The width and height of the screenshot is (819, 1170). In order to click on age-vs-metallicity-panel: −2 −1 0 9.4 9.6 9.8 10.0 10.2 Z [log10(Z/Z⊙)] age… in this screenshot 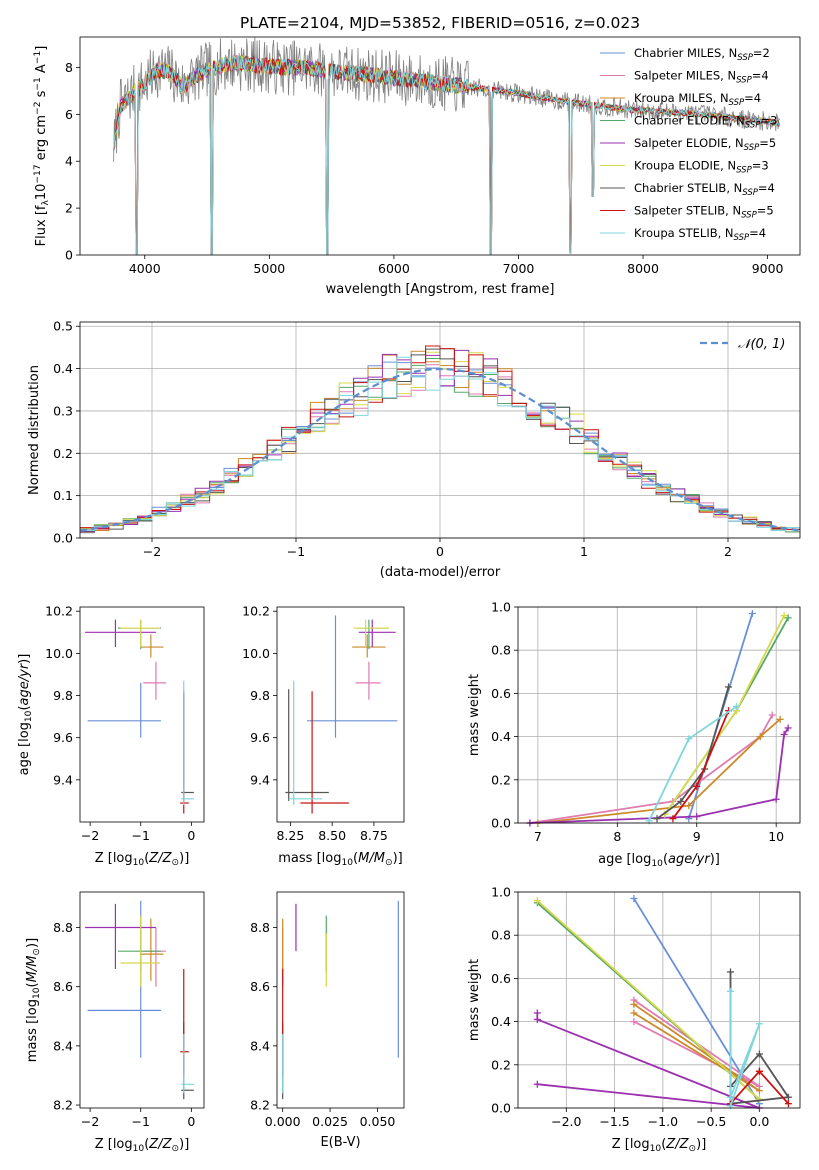, I will do `click(111, 736)`.